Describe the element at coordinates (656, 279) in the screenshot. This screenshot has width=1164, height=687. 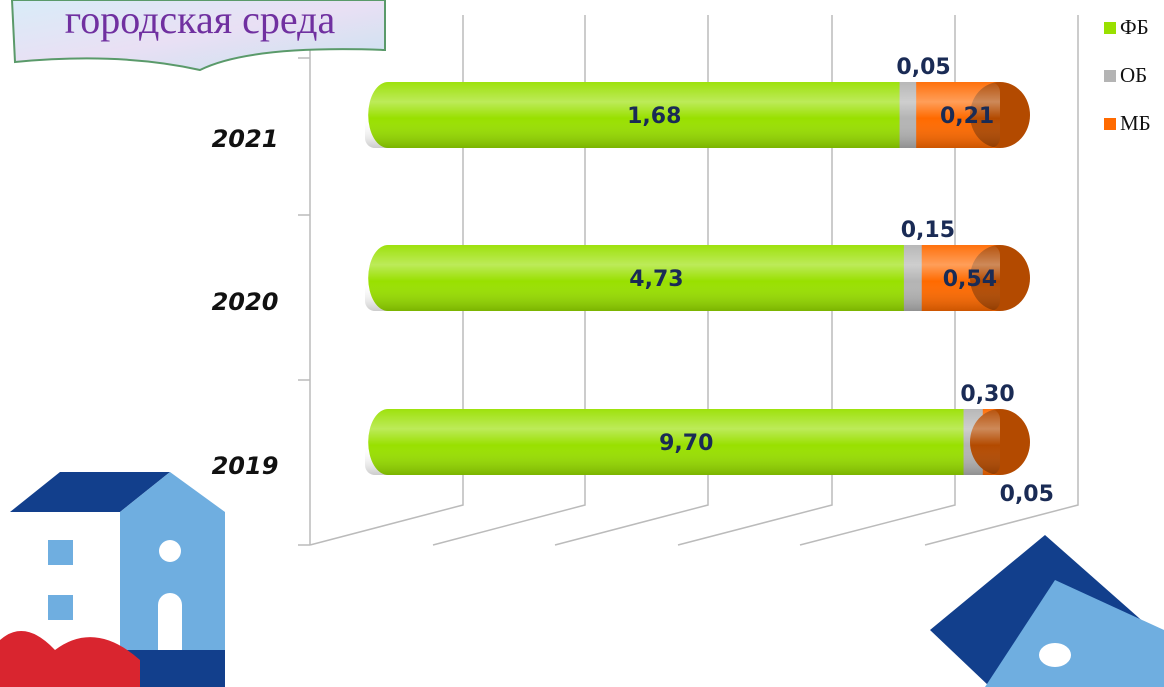
I see `data-label: 4,73` at that location.